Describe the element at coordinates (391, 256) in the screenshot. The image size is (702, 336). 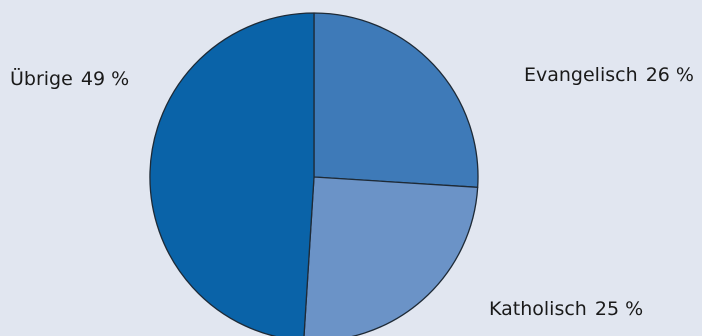
I see `pie-slice-katholisch` at that location.